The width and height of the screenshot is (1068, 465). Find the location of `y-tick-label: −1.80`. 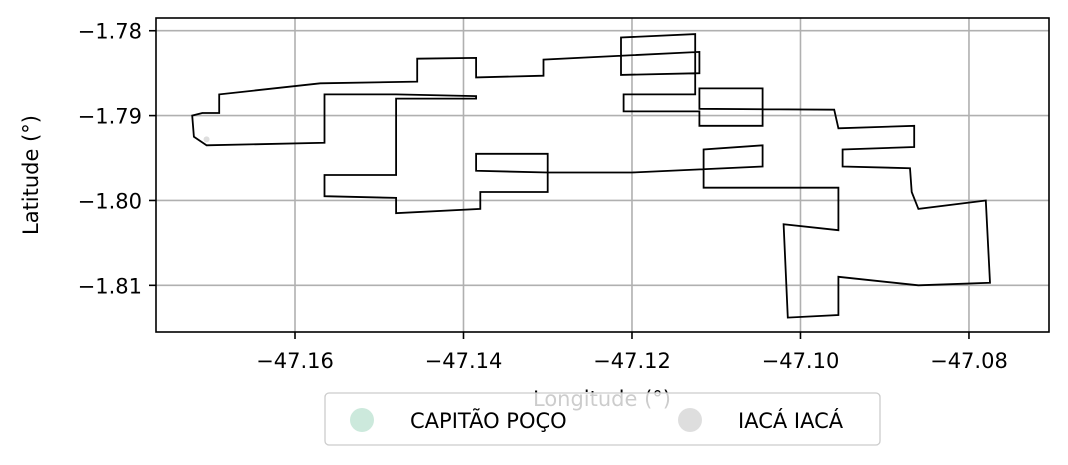

y-tick-label: −1.80 is located at coordinates (110, 201).